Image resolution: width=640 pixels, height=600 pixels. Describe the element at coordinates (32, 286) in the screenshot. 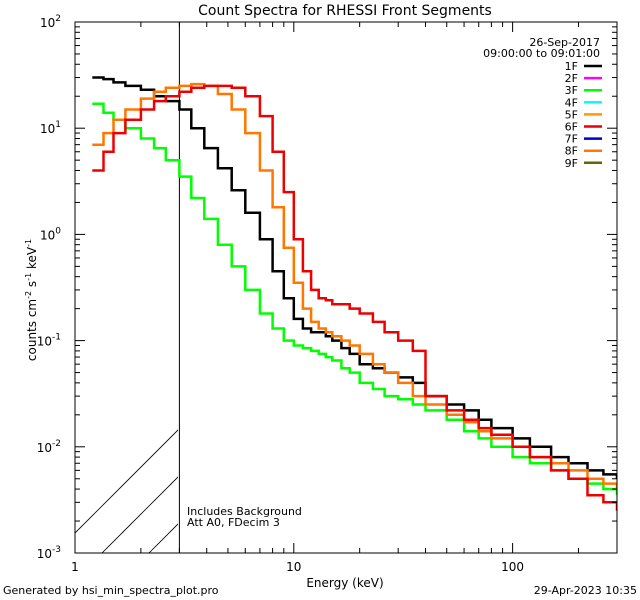

I see `y-axis-label-mid: s` at that location.